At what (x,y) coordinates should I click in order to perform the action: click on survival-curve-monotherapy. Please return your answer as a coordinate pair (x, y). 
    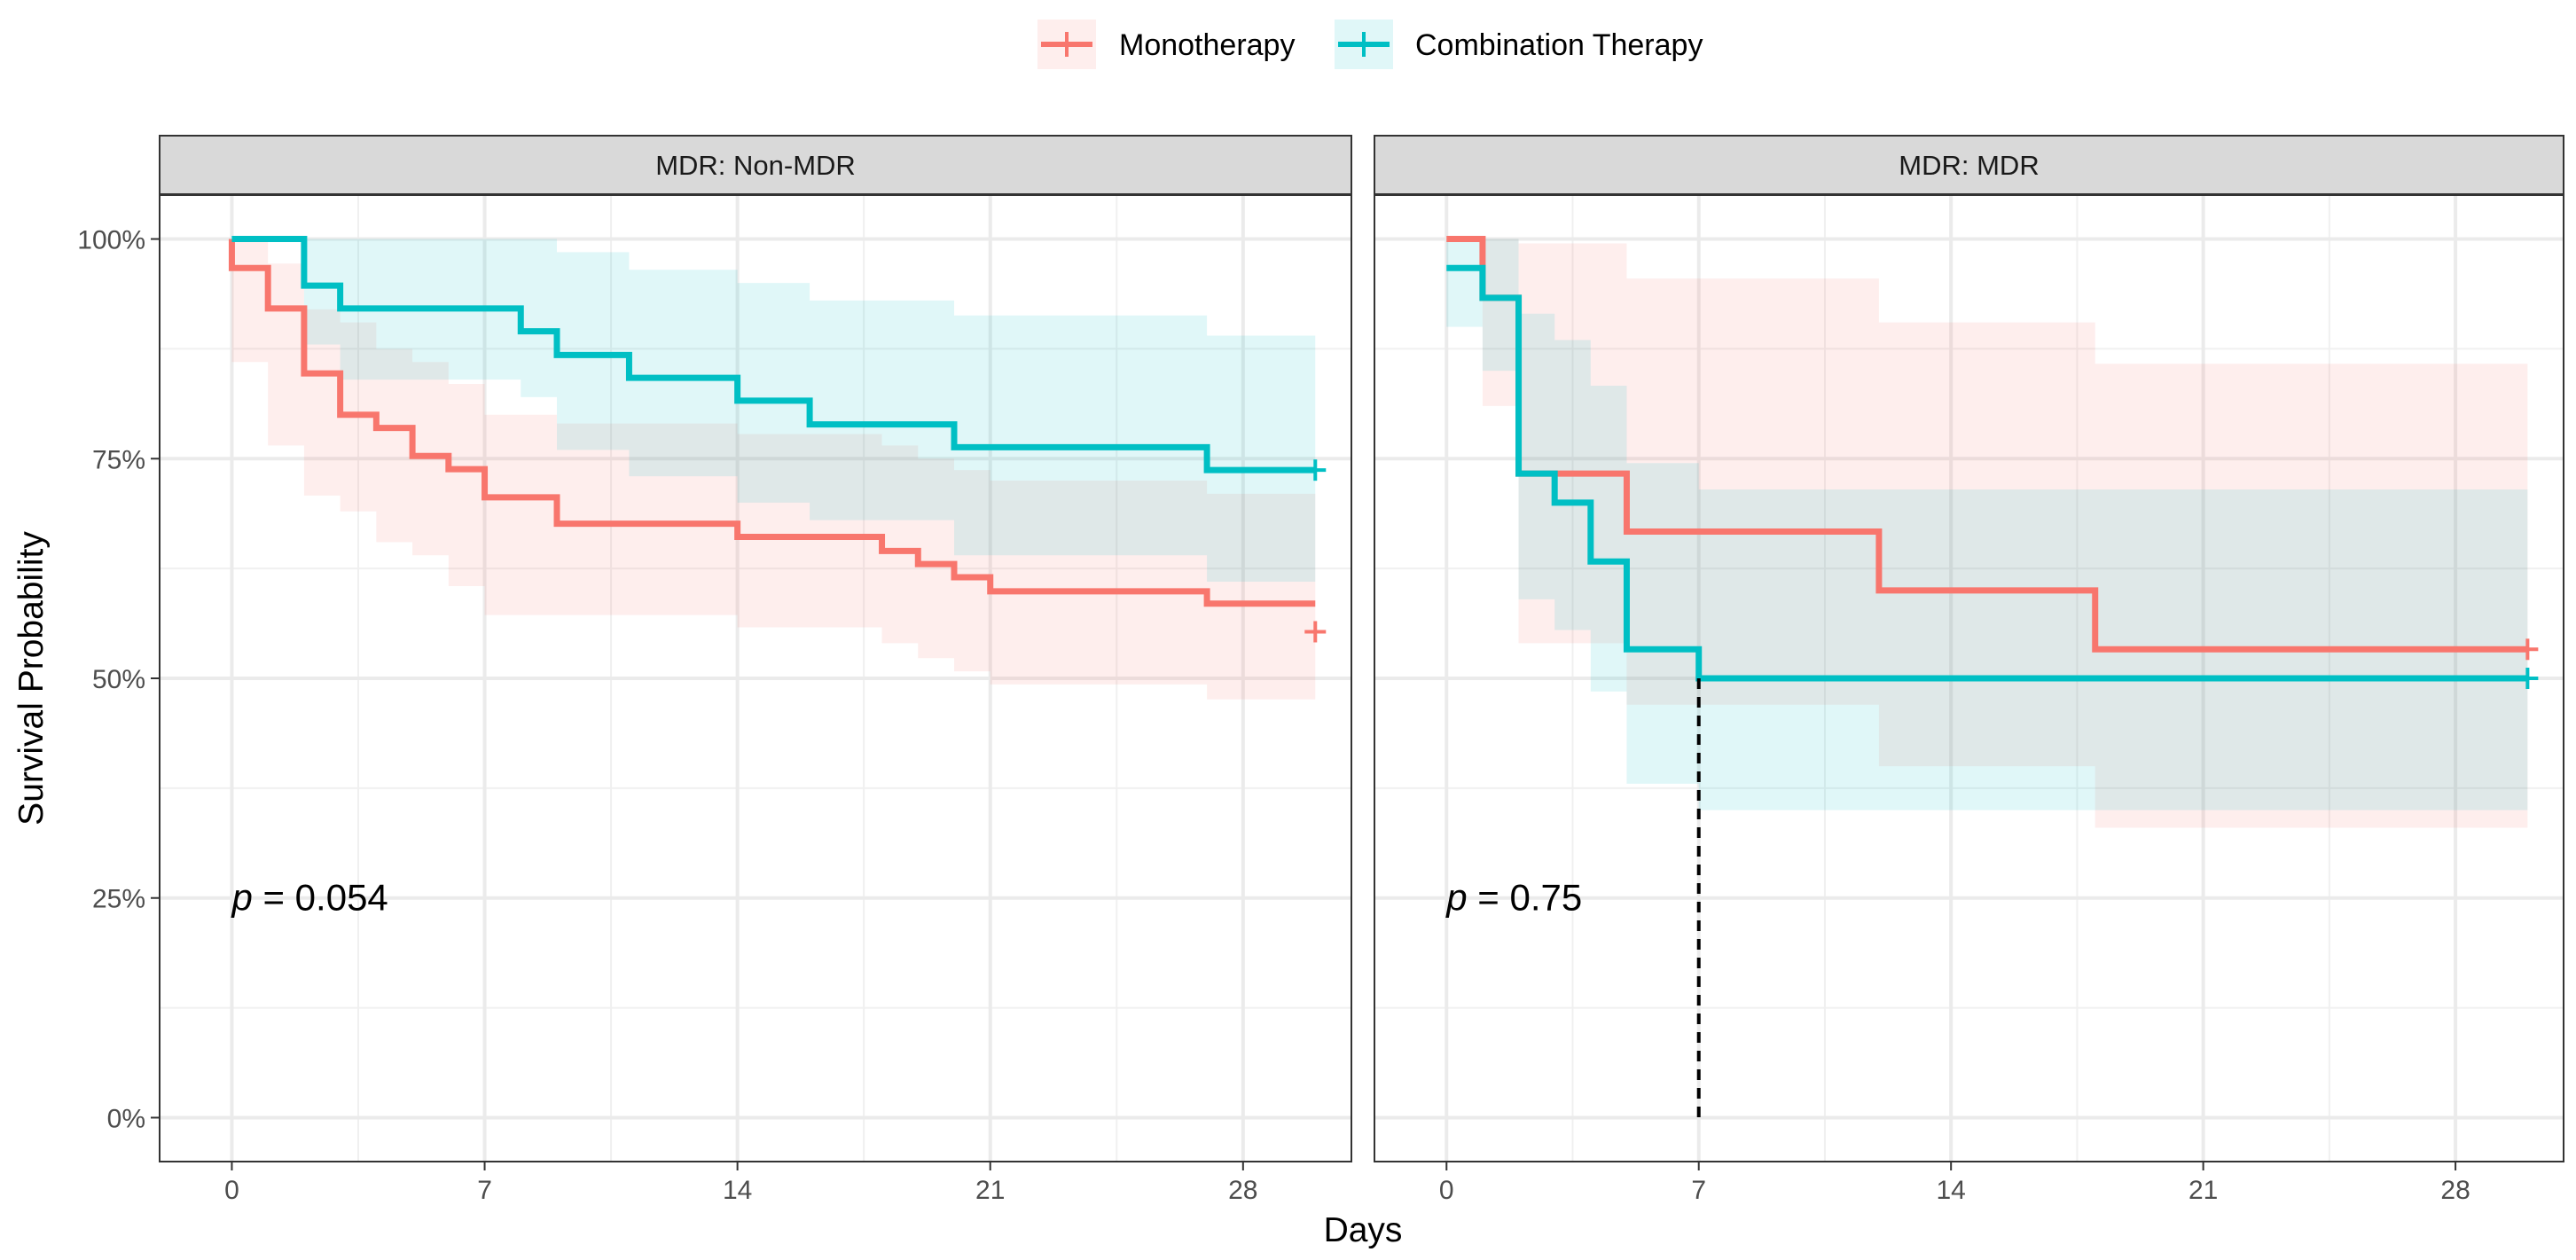
    Looking at the image, I should click on (772, 423).